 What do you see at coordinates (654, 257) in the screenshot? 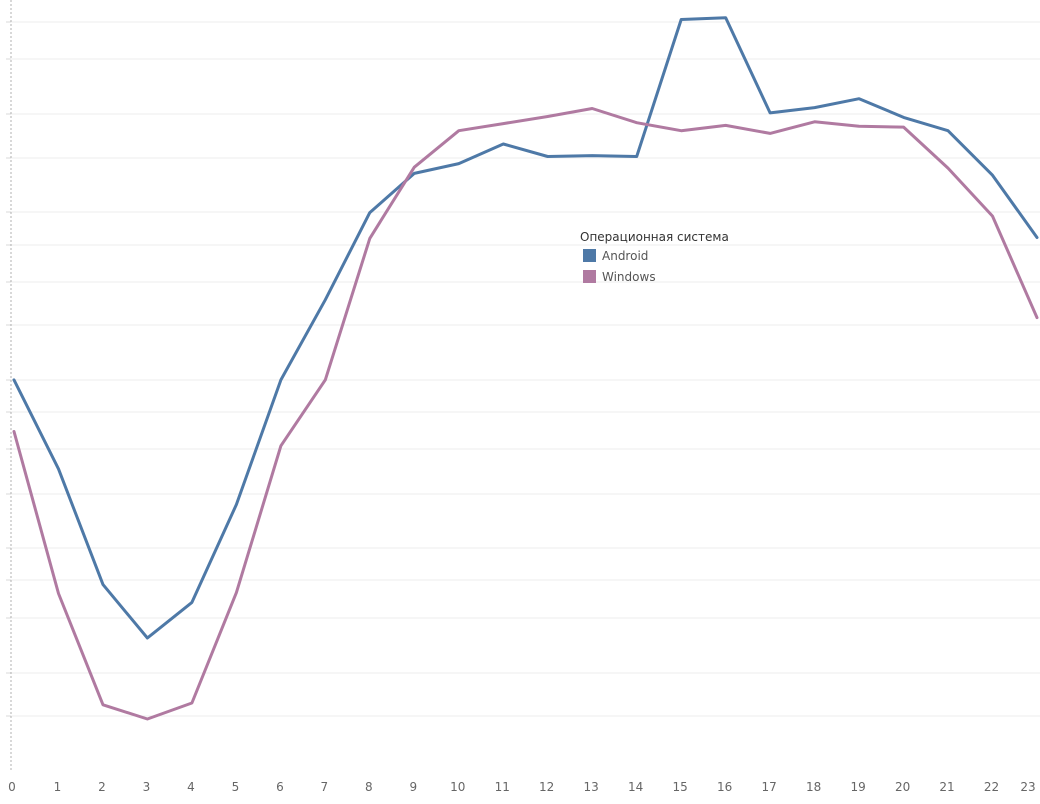
I see `legend: Операционная система Android Windows` at bounding box center [654, 257].